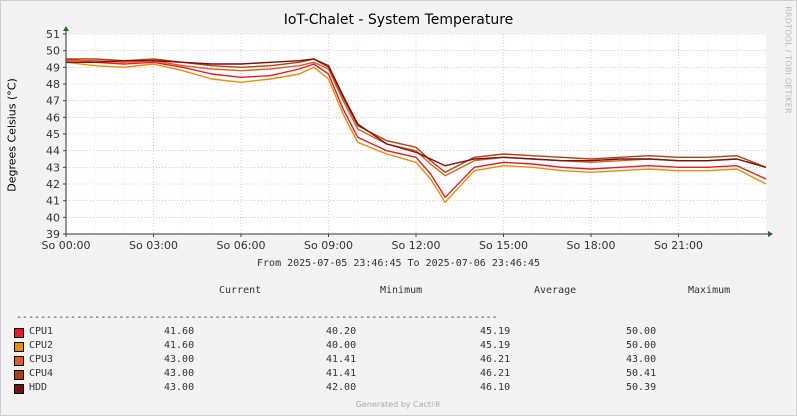 The height and width of the screenshot is (416, 797). What do you see at coordinates (53, 51) in the screenshot?
I see `y-tick-label: 50` at bounding box center [53, 51].